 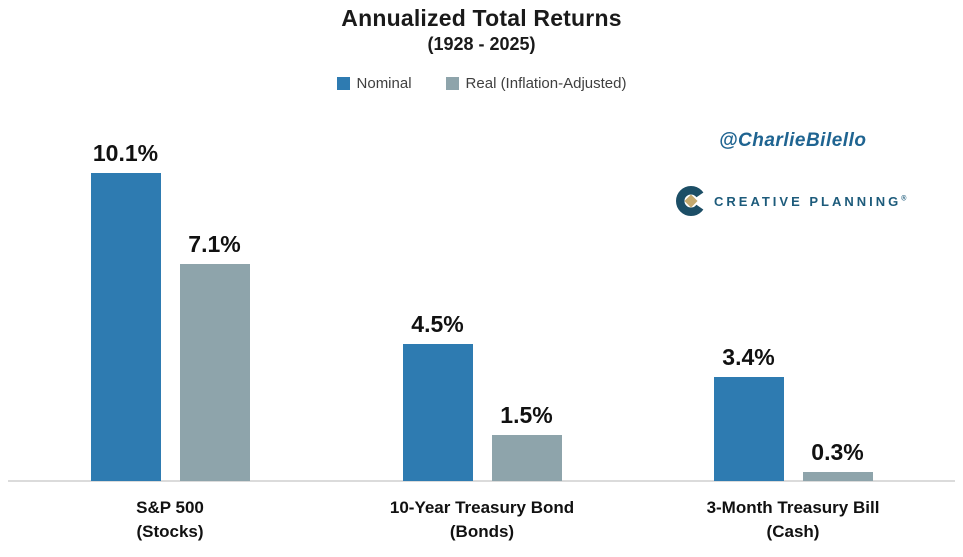 I want to click on chart-title: Annualized Total Returns, so click(x=481, y=18).